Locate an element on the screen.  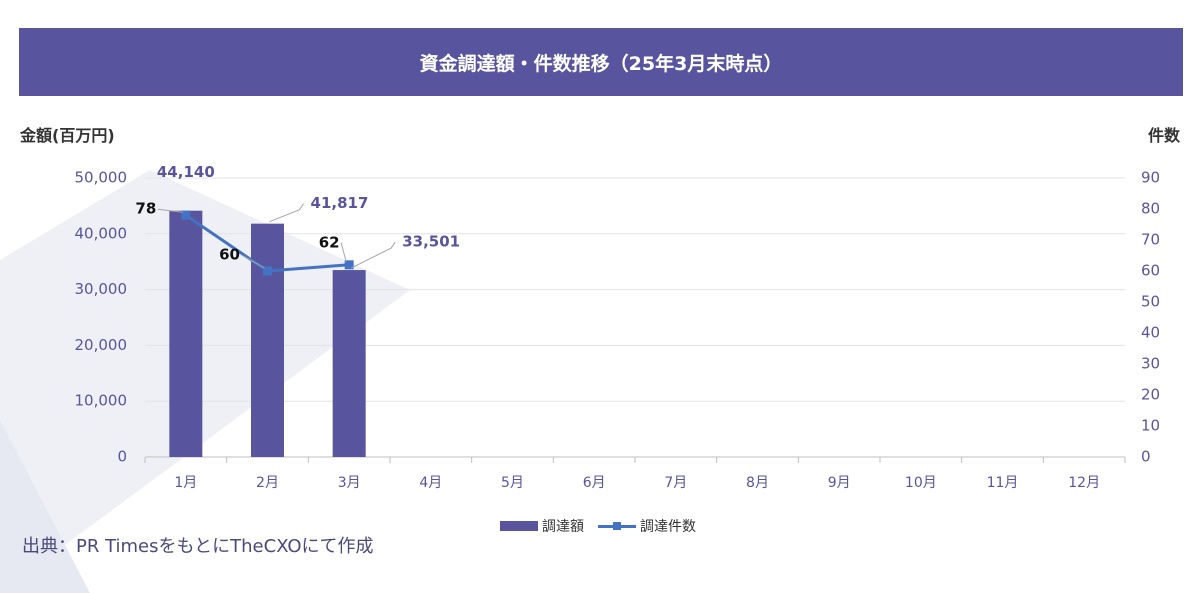
legend-item-bar: 調達額 is located at coordinates (542, 526).